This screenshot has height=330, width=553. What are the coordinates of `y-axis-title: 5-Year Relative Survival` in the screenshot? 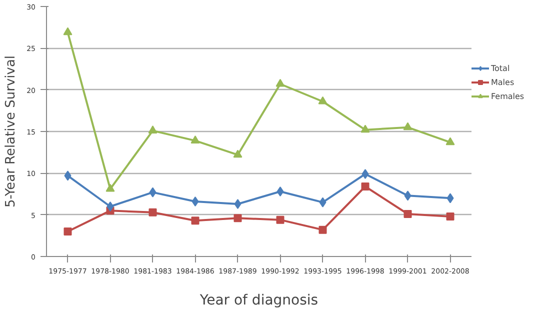 It's located at (11, 131).